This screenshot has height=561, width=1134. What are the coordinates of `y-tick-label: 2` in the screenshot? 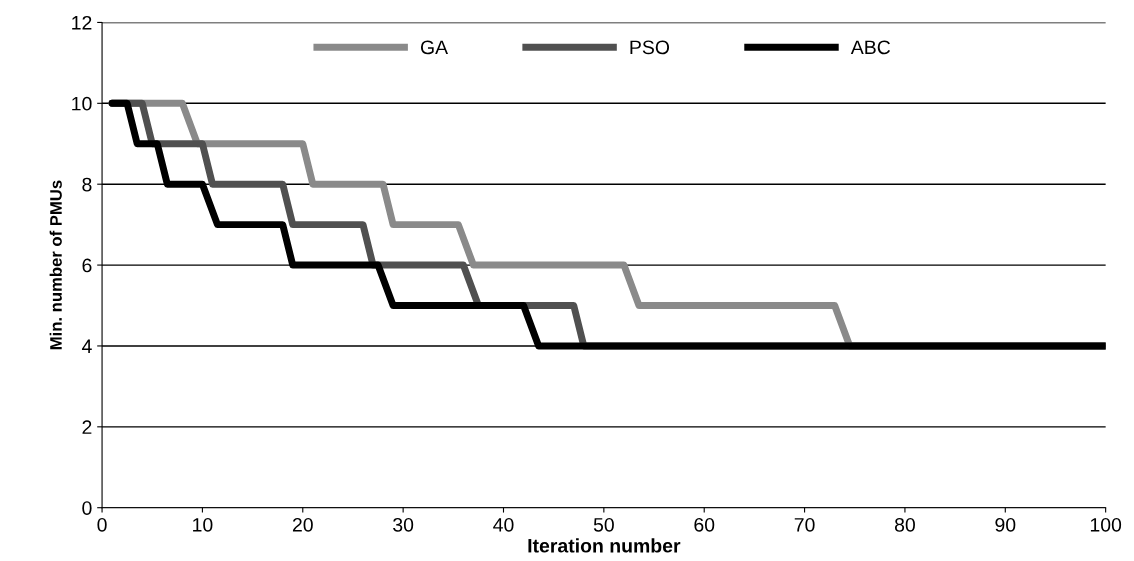 It's located at (87, 427).